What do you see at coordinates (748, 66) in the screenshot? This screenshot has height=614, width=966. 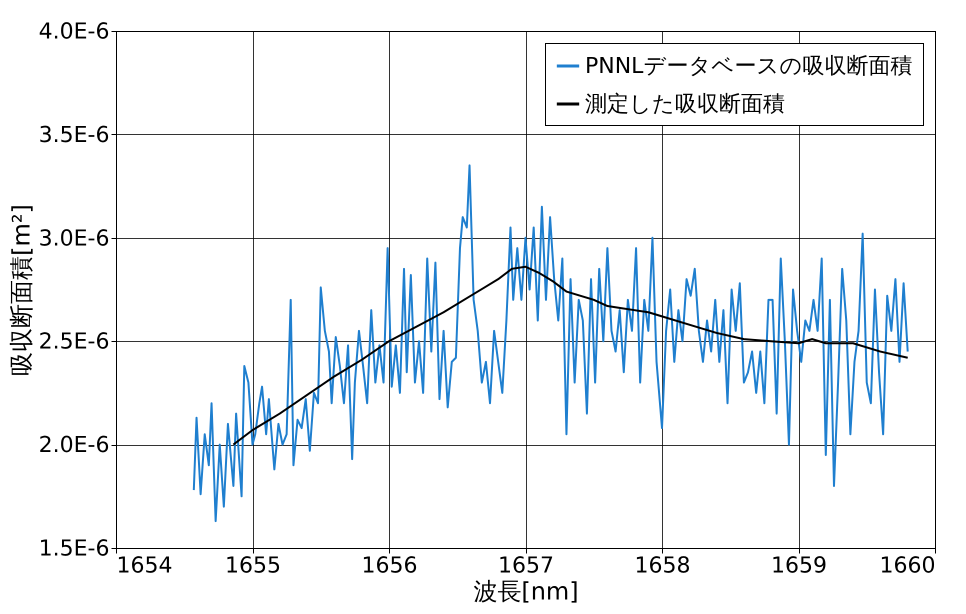 I see `legend-label: PNNLデータベースの吸収断面積` at bounding box center [748, 66].